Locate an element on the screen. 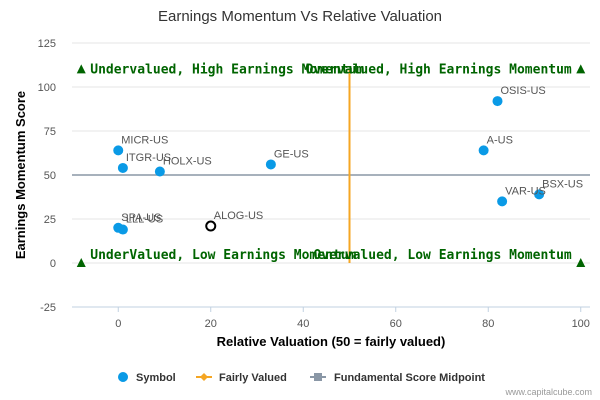  y-tick-label: 25 is located at coordinates (50, 220).